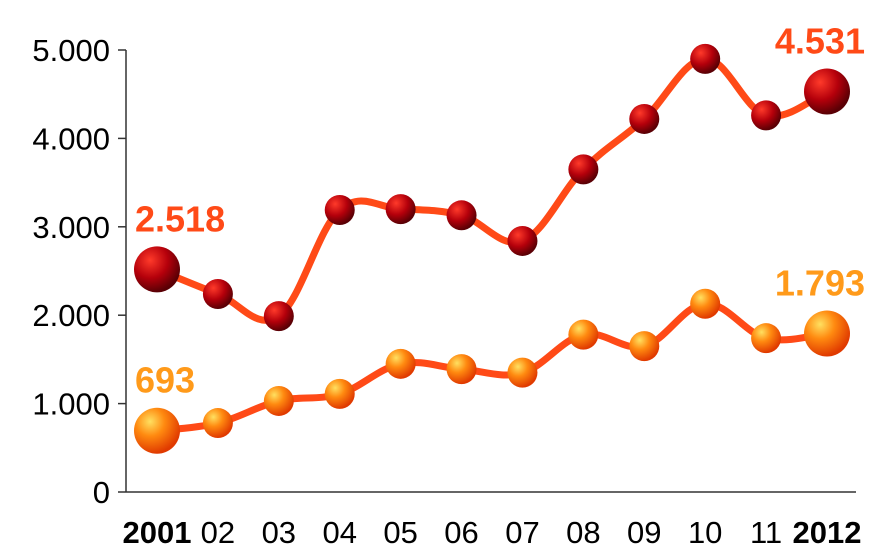 Image resolution: width=881 pixels, height=553 pixels. I want to click on y-tick-label: 4.000, so click(71, 138).